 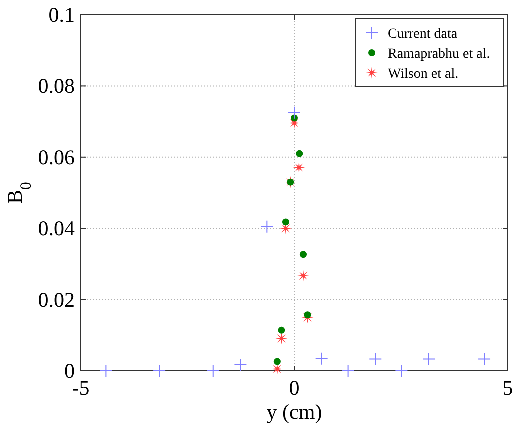 What do you see at coordinates (294, 412) in the screenshot?
I see `x-axis-title: y (cm)` at bounding box center [294, 412].